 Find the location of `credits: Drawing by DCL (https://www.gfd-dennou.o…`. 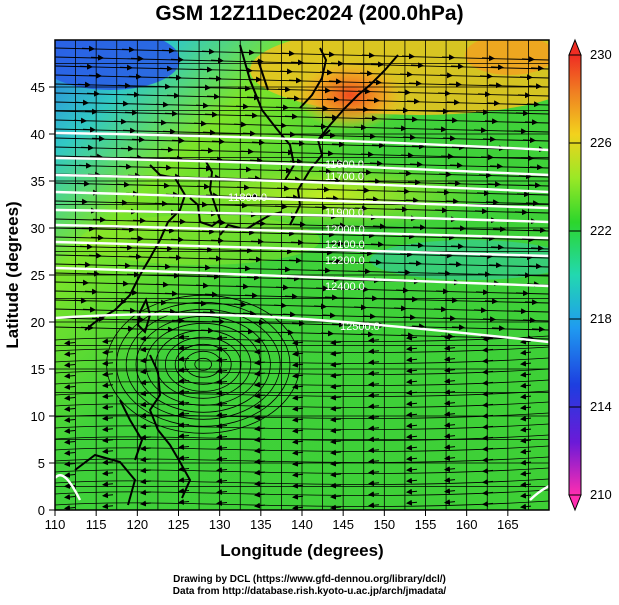

credits: Drawing by DCL (https://www.gfd-dennou.o… is located at coordinates (309, 586).